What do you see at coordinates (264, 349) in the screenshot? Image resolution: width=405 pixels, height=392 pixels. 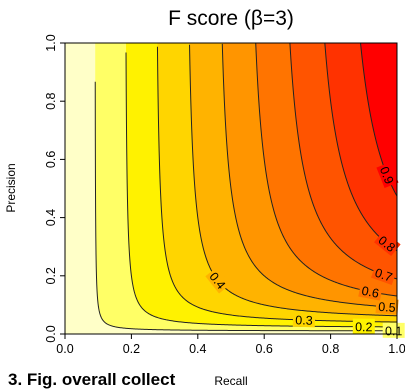 I see `x-tick-label: 0.6` at bounding box center [264, 349].